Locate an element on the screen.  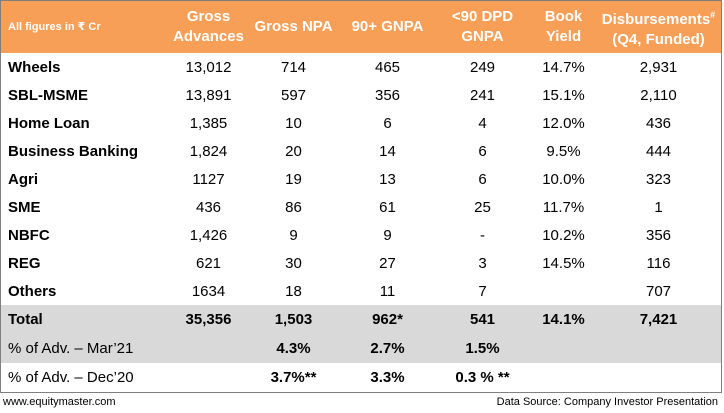
cell-gross-advances: 1,824 is located at coordinates (208, 151).